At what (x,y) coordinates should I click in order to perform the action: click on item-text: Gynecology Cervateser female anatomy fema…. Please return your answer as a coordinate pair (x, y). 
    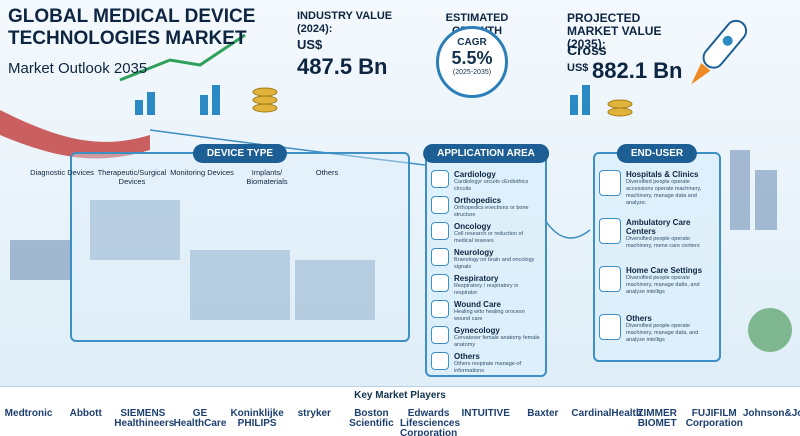
    Looking at the image, I should click on (497, 337).